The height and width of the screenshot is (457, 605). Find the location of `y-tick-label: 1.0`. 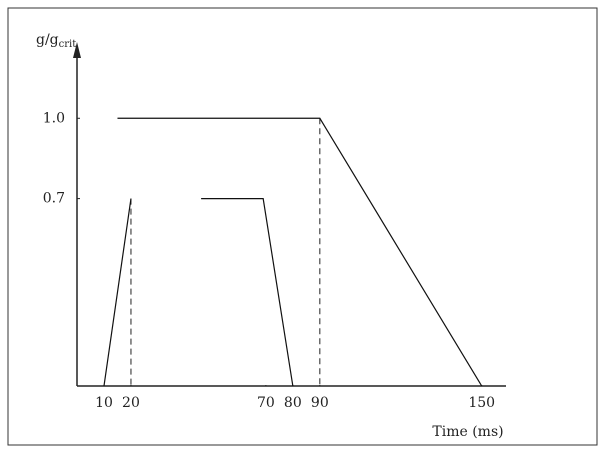

y-tick-label: 1.0 is located at coordinates (54, 118).